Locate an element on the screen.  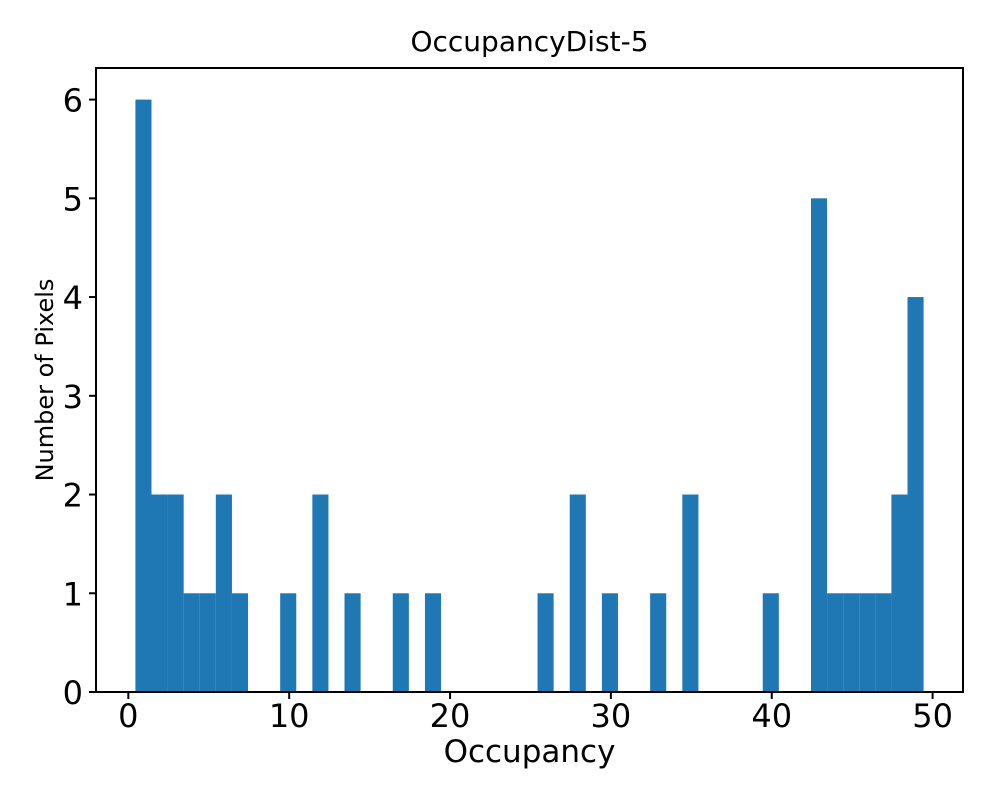
x-tick-label: 0 is located at coordinates (128, 716).